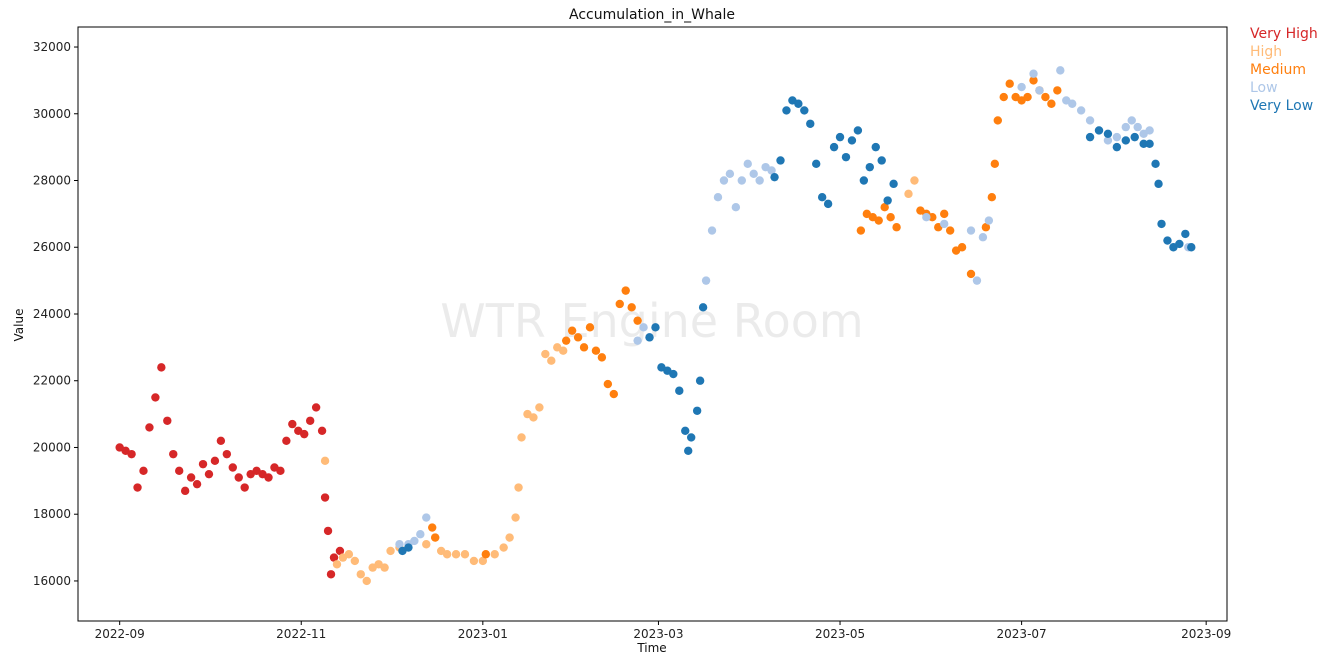 The height and width of the screenshot is (654, 1335). What do you see at coordinates (652, 15) in the screenshot?
I see `chart-title: Accumulation_in_Whale` at bounding box center [652, 15].